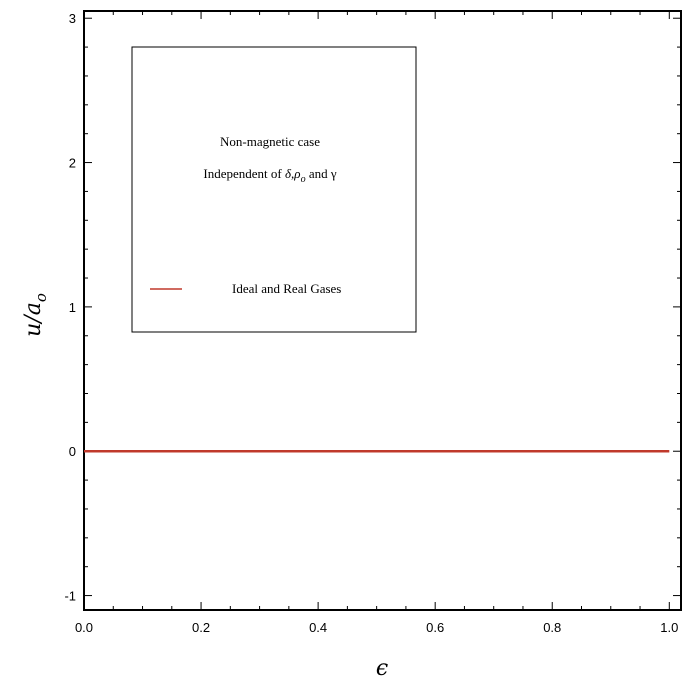  What do you see at coordinates (435, 627) in the screenshot?
I see `x-tick-label: 0.6` at bounding box center [435, 627].